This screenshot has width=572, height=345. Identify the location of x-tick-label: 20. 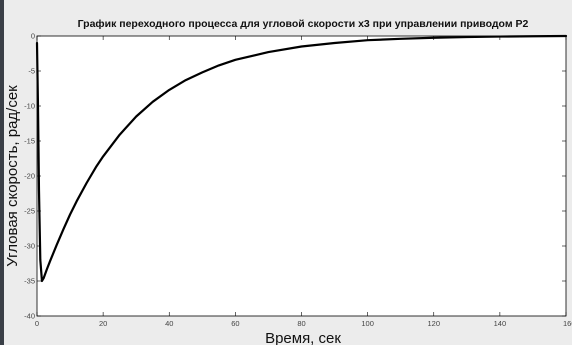
(103, 323).